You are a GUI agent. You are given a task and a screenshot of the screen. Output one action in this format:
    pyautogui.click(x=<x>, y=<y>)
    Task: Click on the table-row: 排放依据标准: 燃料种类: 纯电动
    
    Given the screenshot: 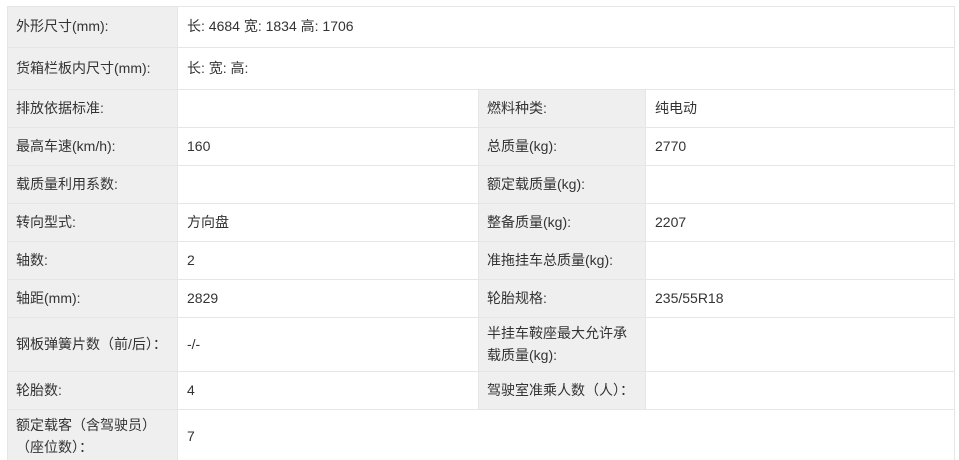 What is the action you would take?
    pyautogui.click(x=481, y=108)
    